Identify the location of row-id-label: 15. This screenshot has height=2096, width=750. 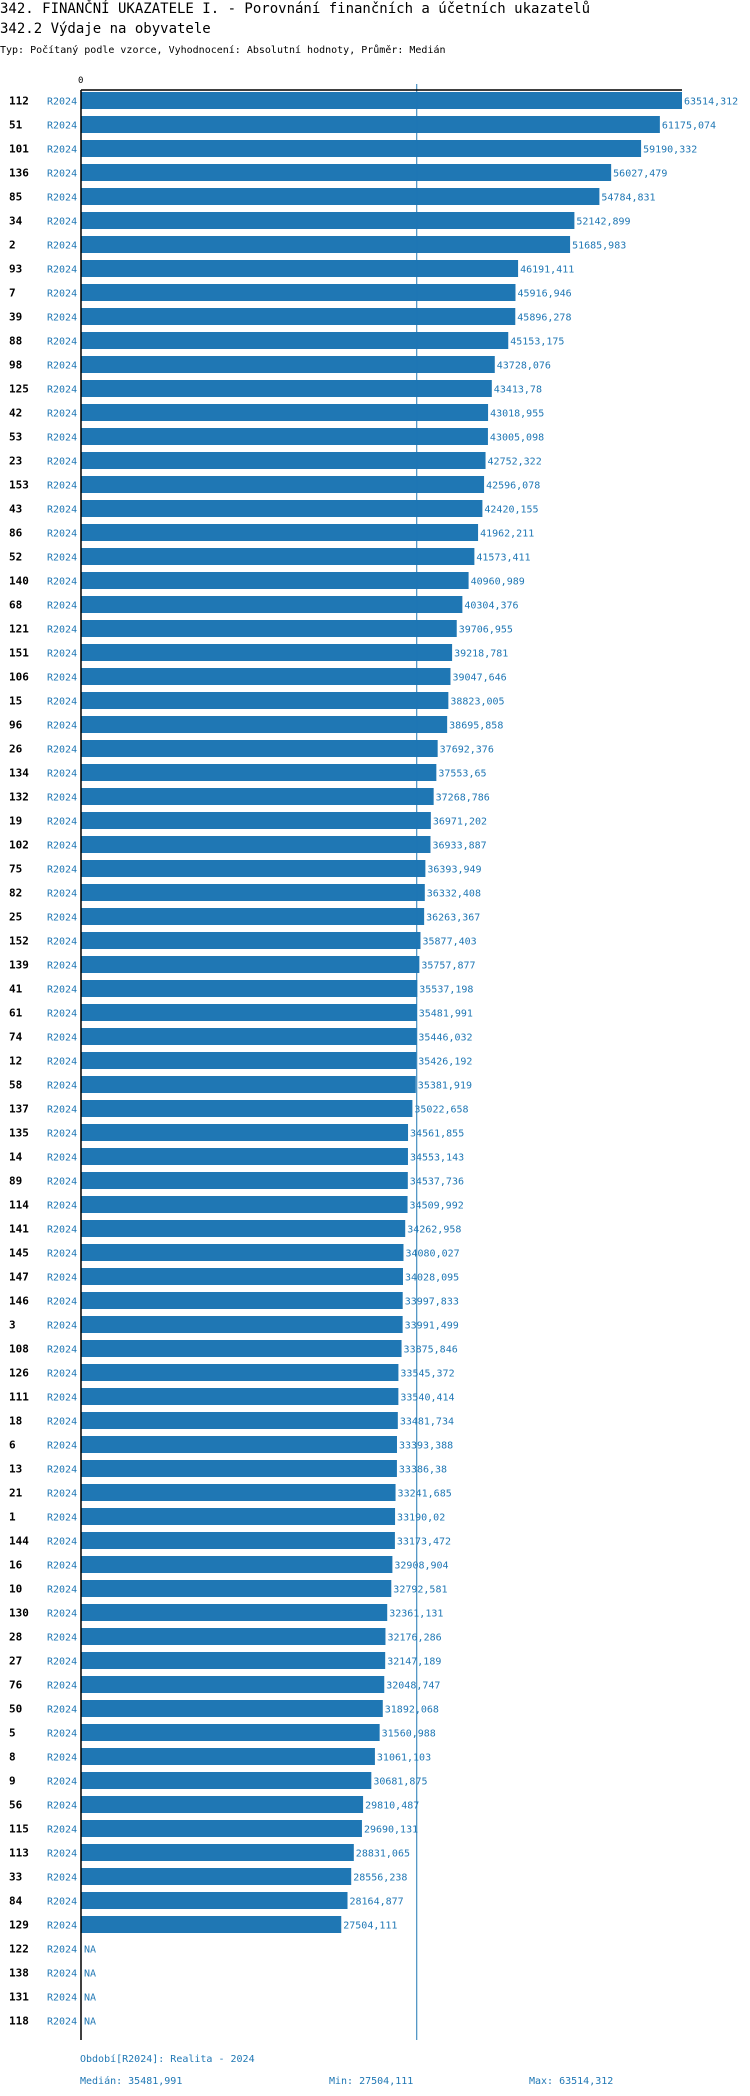
(15, 701).